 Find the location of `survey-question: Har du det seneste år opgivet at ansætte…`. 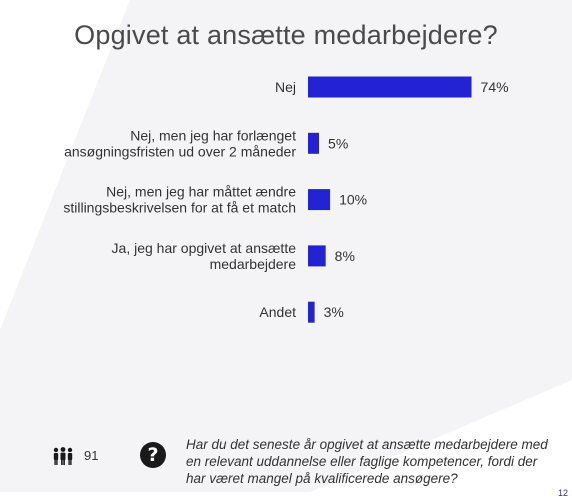

survey-question: Har du det seneste år opgivet at ansætte… is located at coordinates (367, 461).